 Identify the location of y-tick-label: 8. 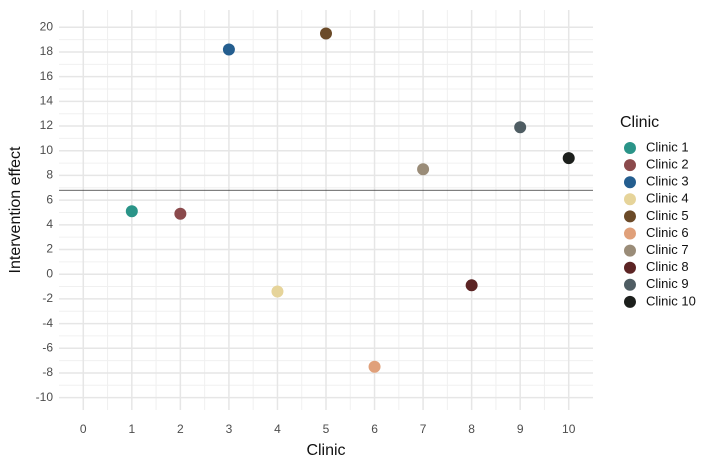
(49, 175).